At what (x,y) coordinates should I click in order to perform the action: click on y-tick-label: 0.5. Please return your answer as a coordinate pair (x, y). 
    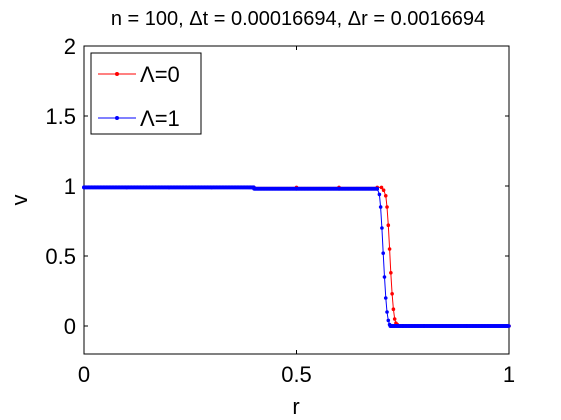
    Looking at the image, I should click on (60, 256).